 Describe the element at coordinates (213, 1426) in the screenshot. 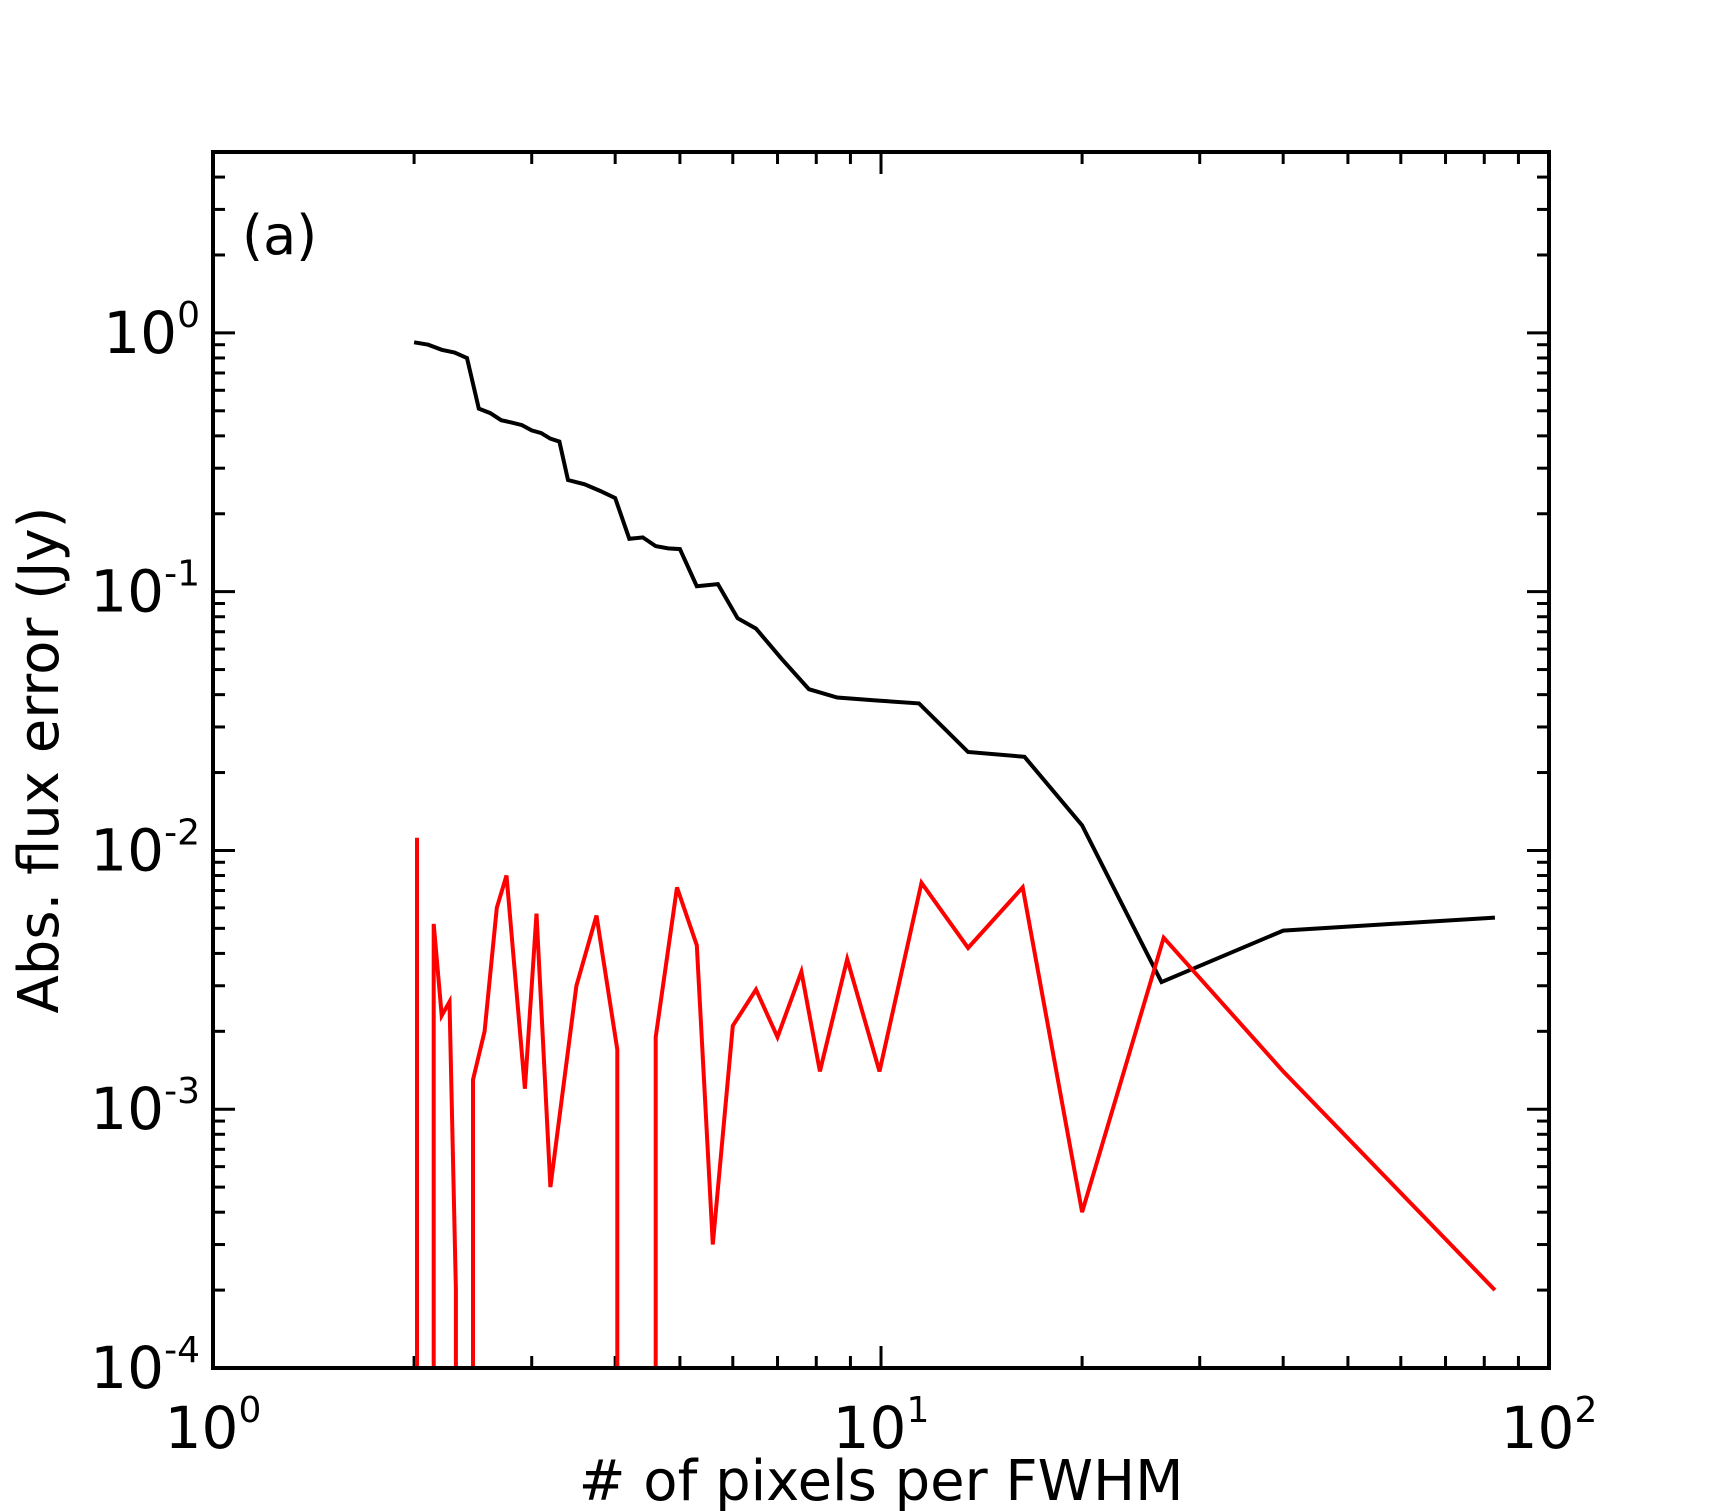

I see `x-tick-label: 100` at that location.